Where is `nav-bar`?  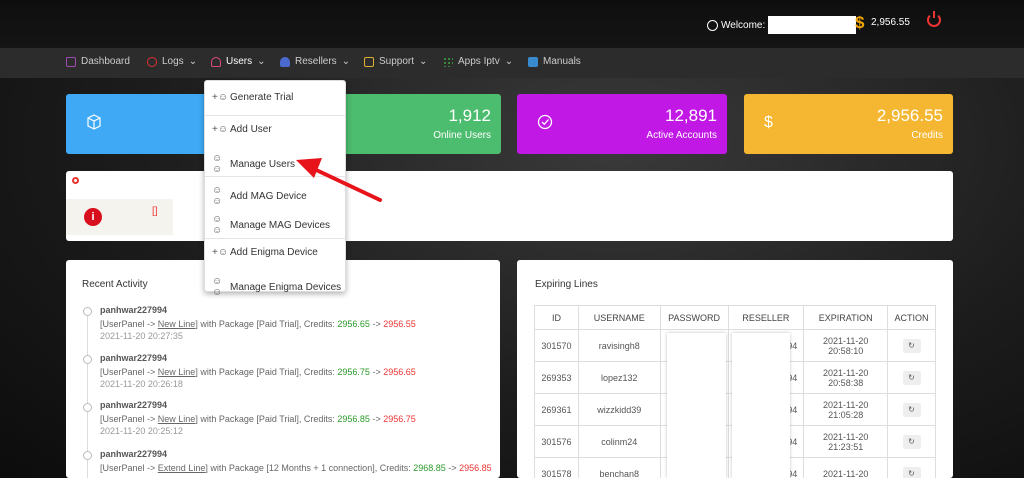
nav-bar is located at coordinates (512, 63).